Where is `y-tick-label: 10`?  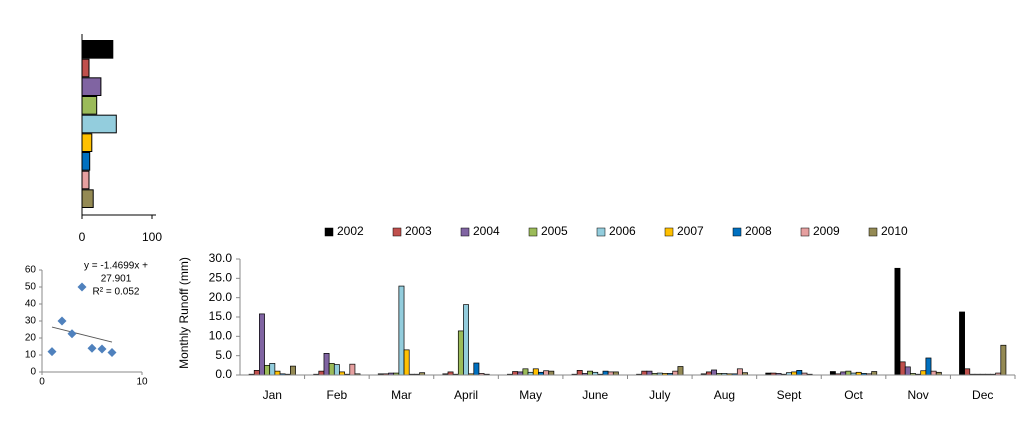
y-tick-label: 10 is located at coordinates (31, 355).